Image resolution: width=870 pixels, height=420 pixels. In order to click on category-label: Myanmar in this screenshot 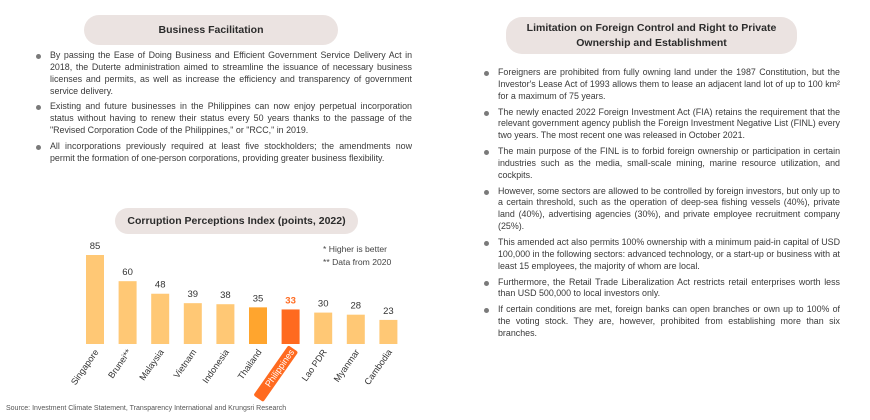, I will do `click(347, 365)`.